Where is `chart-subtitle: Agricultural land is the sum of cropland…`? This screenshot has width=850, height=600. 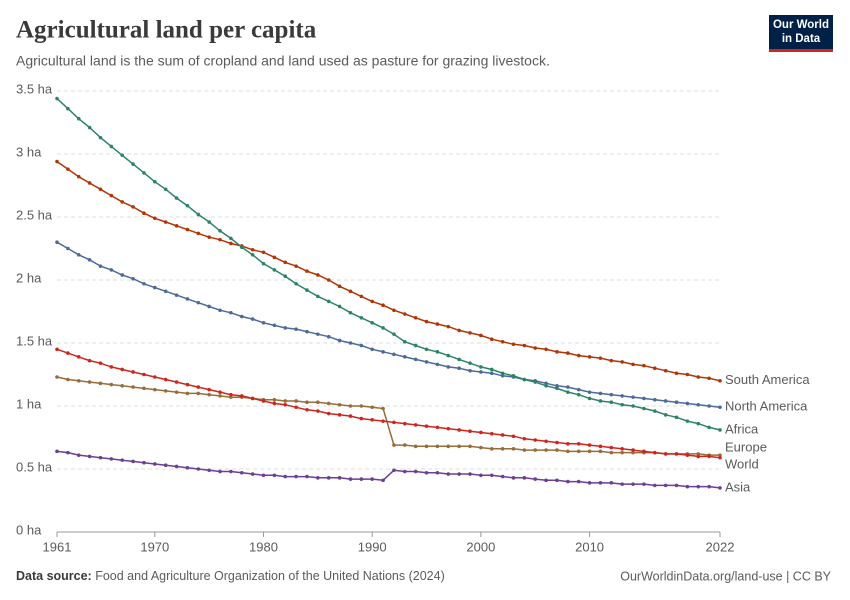 chart-subtitle: Agricultural land is the sum of cropland… is located at coordinates (283, 61).